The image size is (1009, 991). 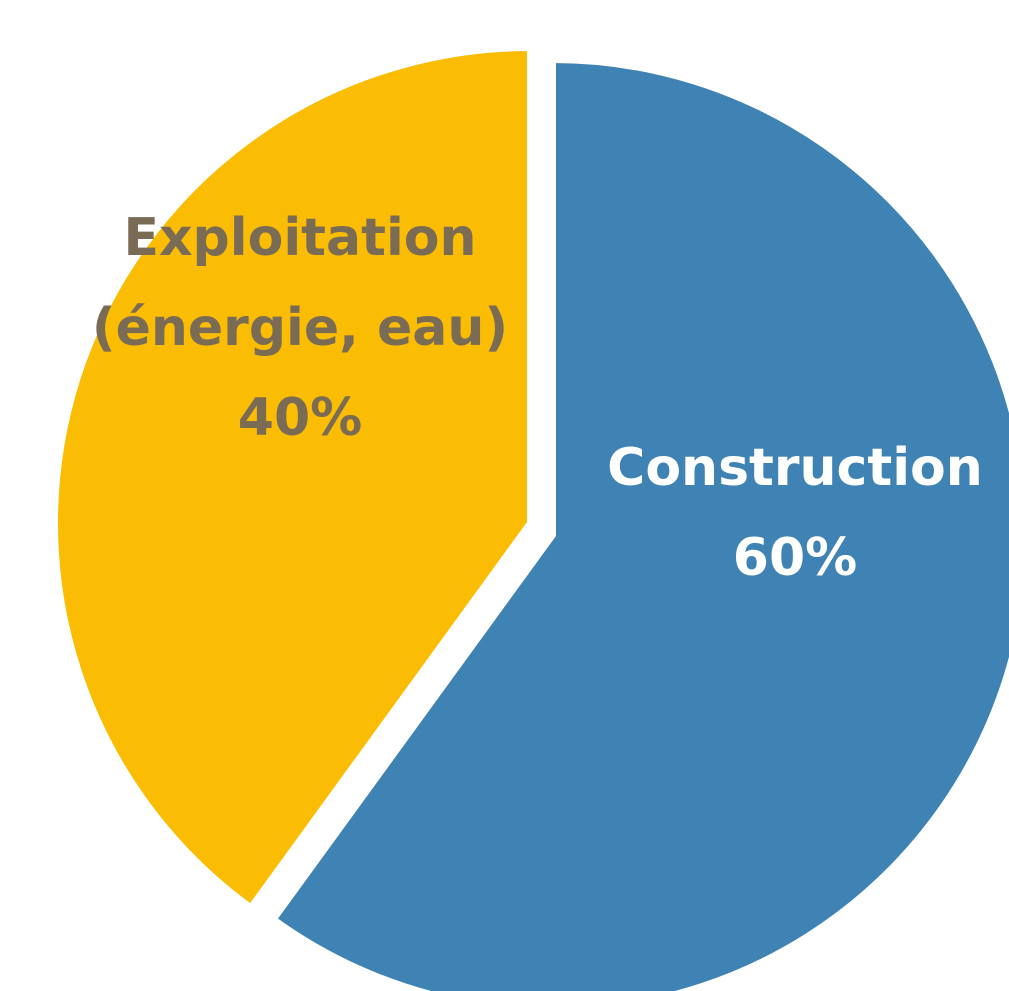 I want to click on pie-slice-label-1: Exploitation (énergie, eau) 40%, so click(x=300, y=328).